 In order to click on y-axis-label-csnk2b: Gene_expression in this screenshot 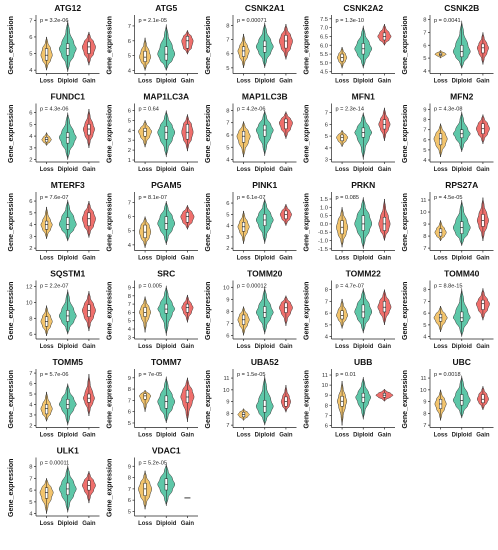, I will do `click(405, 45)`.